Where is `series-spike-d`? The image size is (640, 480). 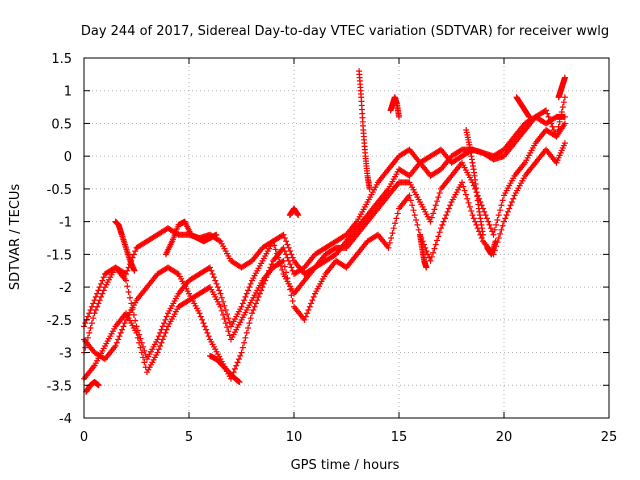
series-spike-d is located at coordinates (364, 130).